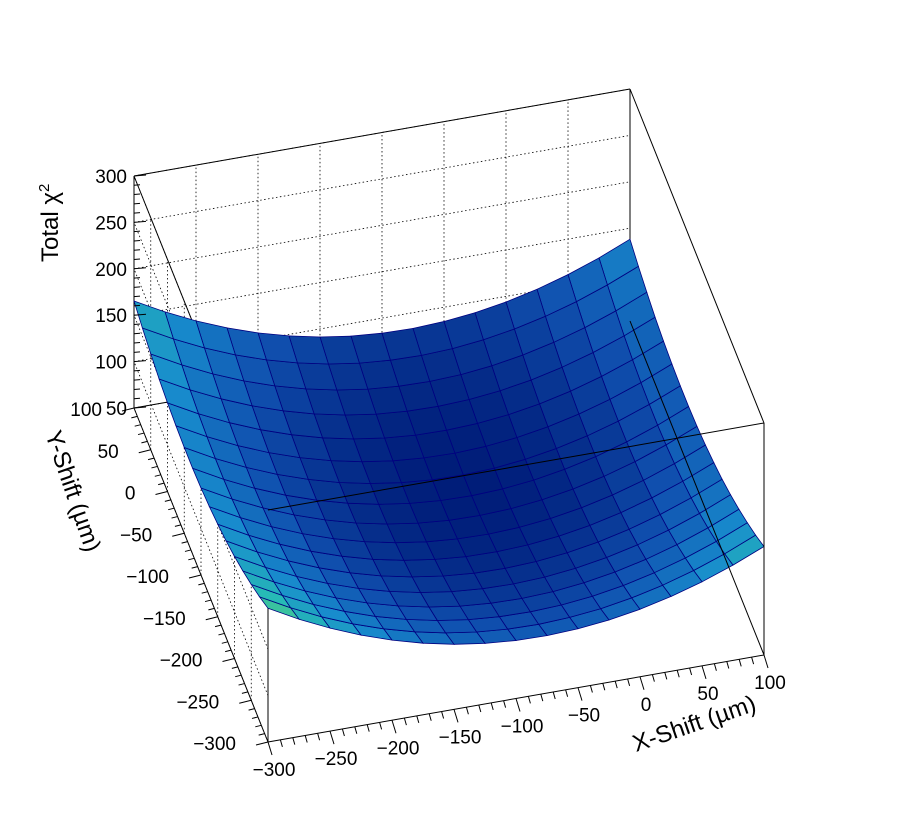  What do you see at coordinates (398, 748) in the screenshot?
I see `x-tick-label: −200` at bounding box center [398, 748].